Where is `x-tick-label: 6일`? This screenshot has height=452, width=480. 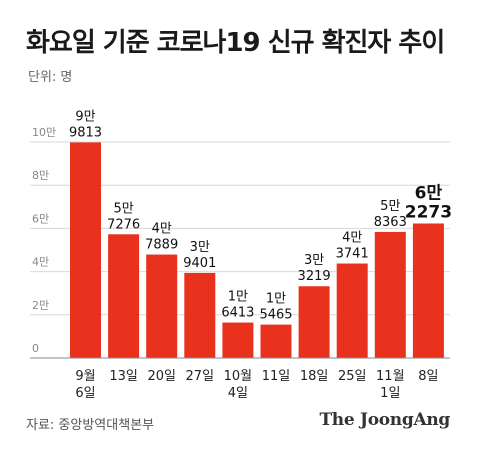 x-tick-label: 6일 is located at coordinates (85, 393).